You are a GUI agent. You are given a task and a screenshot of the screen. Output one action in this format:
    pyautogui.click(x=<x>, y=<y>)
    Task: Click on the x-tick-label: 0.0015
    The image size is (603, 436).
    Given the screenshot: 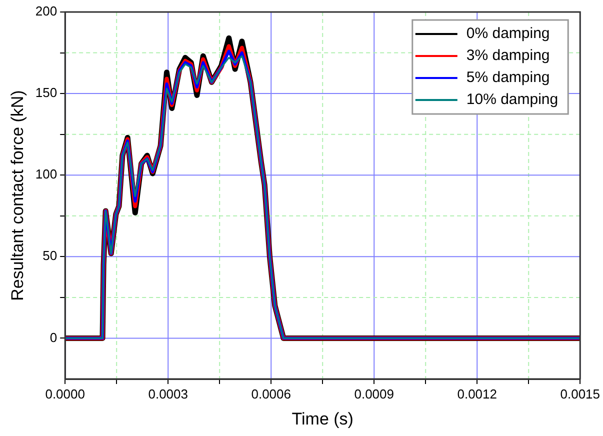 What is the action you would take?
    pyautogui.click(x=580, y=394)
    